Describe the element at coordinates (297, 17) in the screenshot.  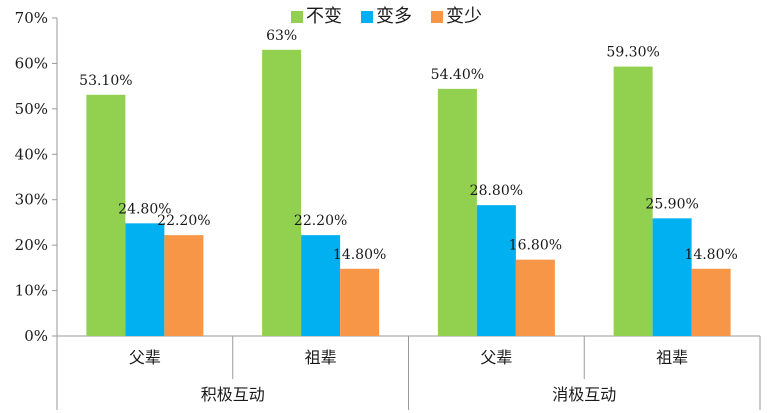
I see `legend-swatch-不变` at that location.